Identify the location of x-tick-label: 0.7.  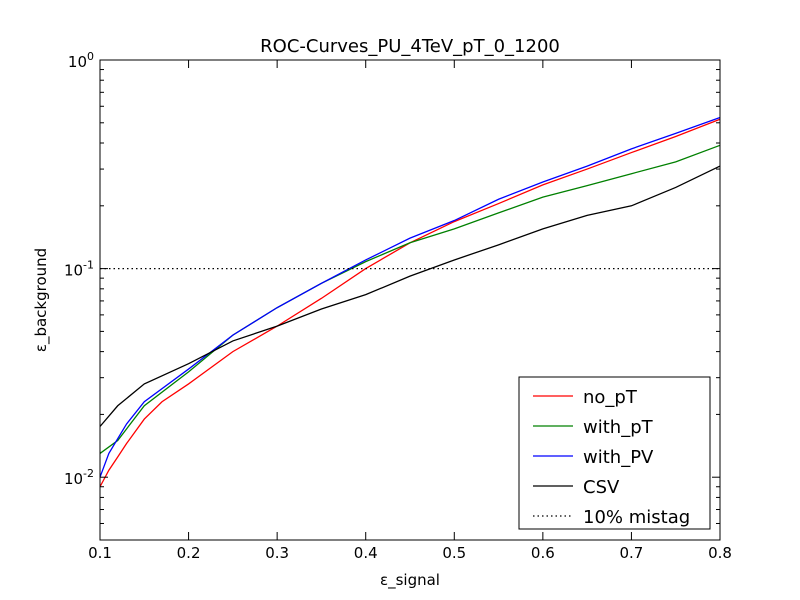
(631, 553).